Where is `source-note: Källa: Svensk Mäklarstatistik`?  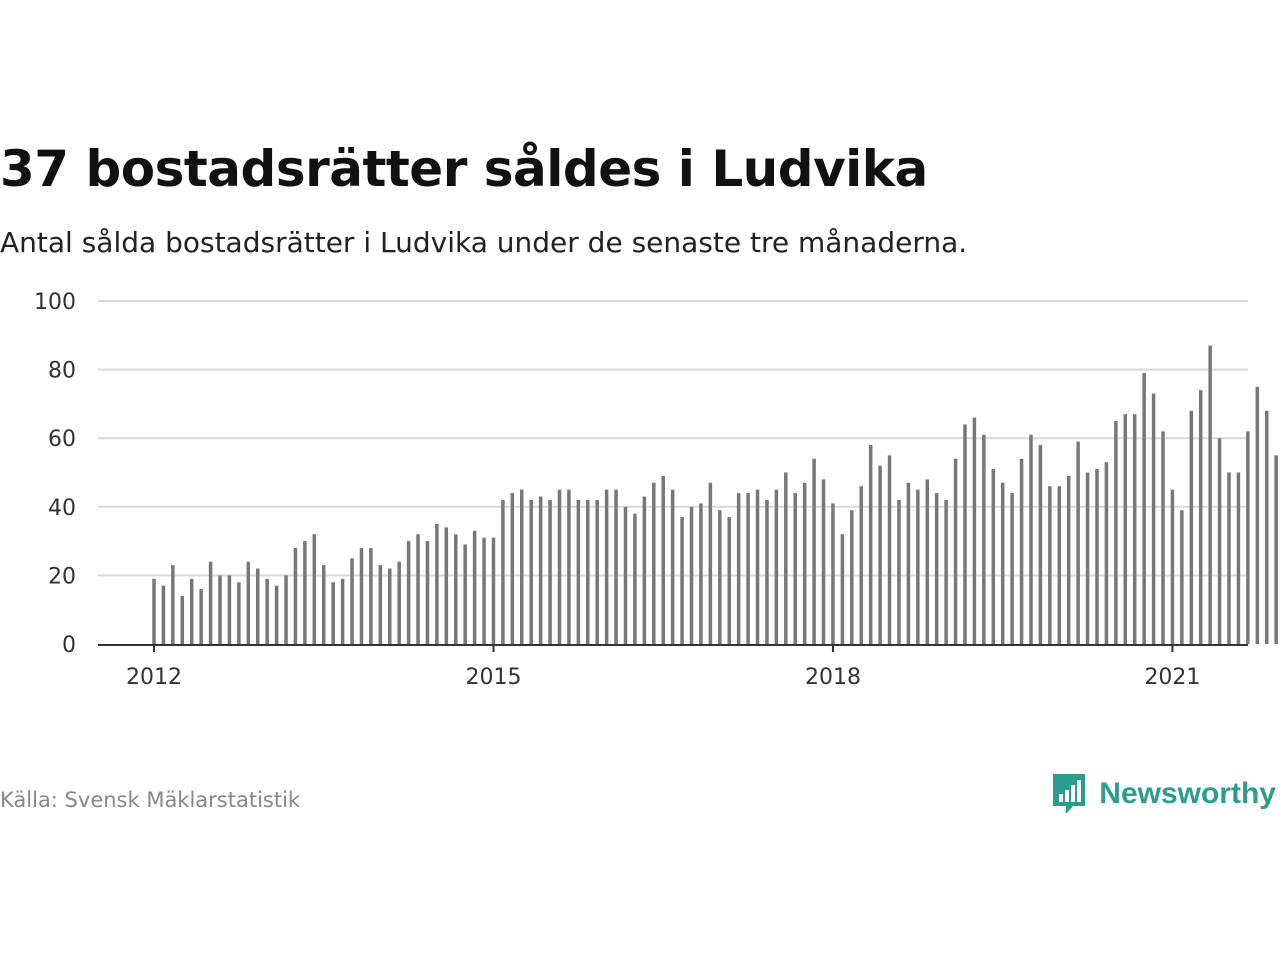 source-note: Källa: Svensk Mäklarstatistik is located at coordinates (150, 800).